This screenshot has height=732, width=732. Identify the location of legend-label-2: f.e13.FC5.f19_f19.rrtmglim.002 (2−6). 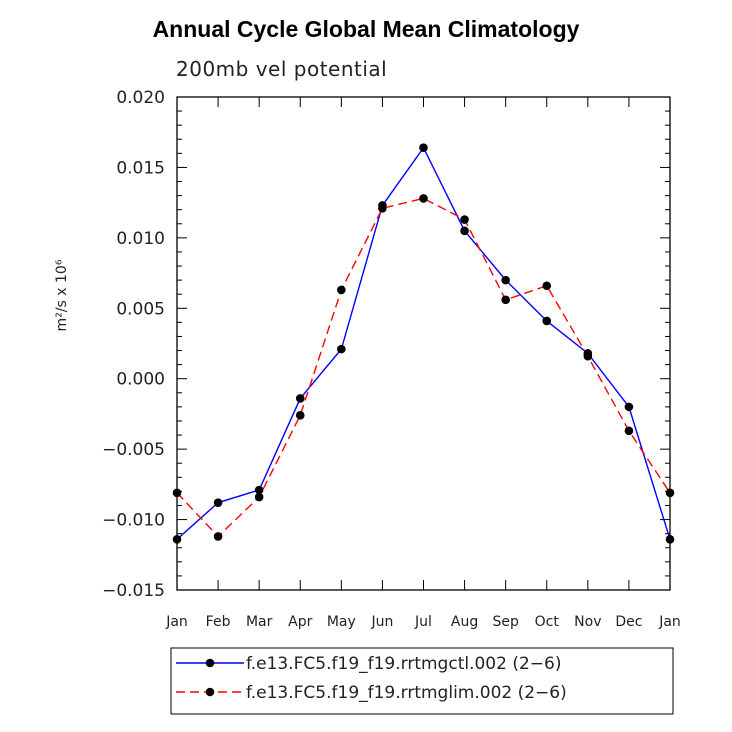
(406, 693).